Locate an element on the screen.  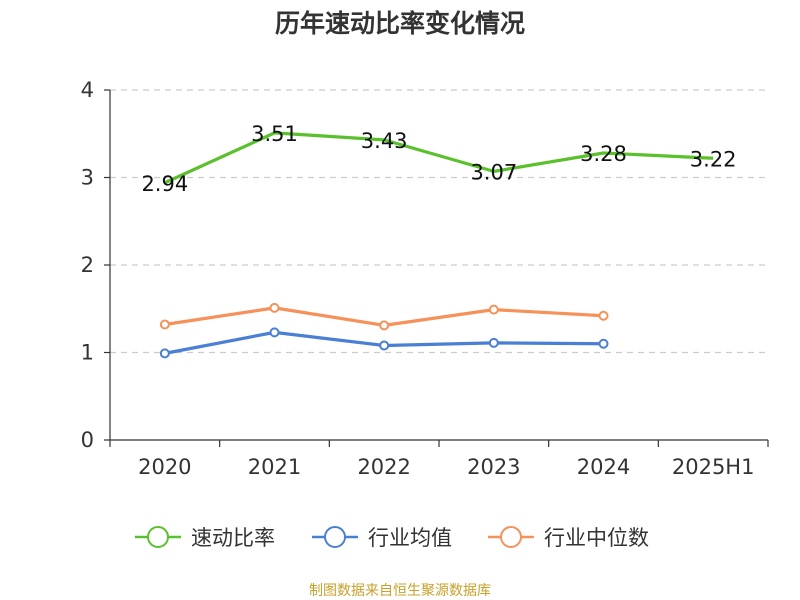
legend: 速动比率 行业均值 行业中位数 is located at coordinates (392, 538).